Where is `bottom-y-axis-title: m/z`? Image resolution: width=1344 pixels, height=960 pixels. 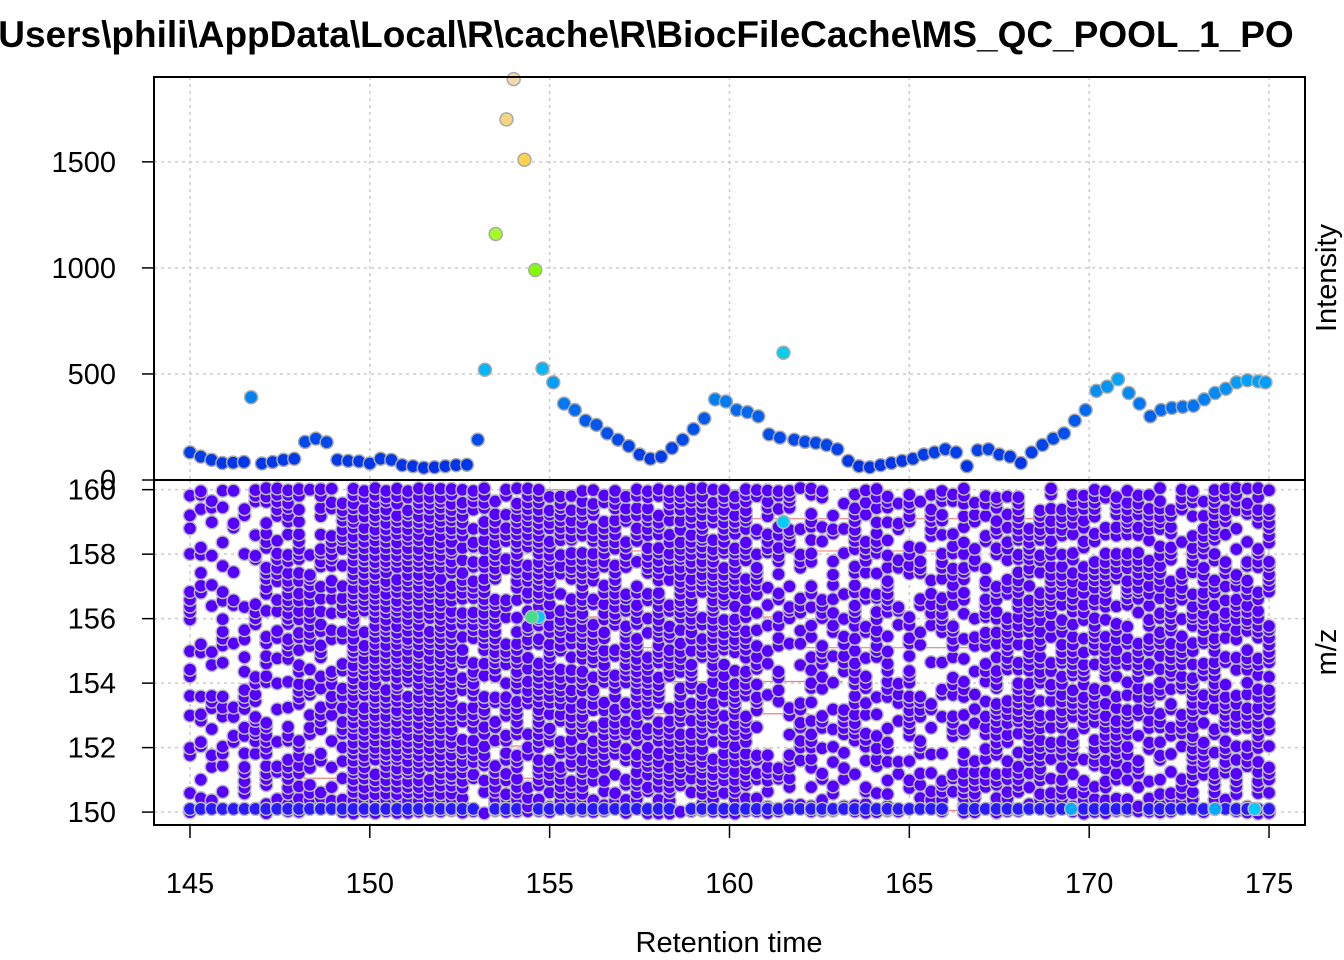 bottom-y-axis-title: m/z is located at coordinates (1327, 652).